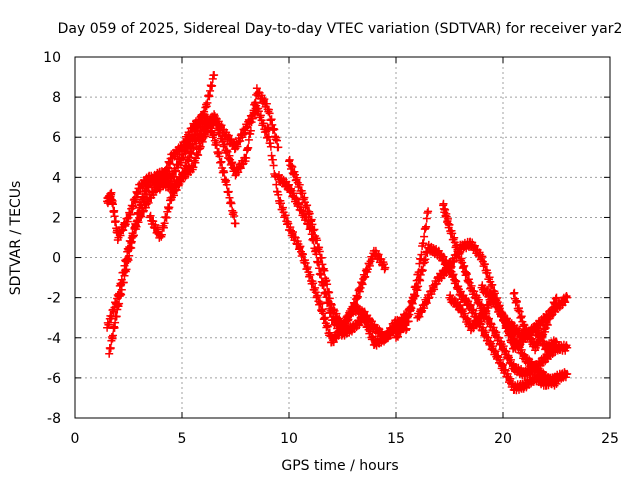 Image resolution: width=640 pixels, height=480 pixels. What do you see at coordinates (16, 238) in the screenshot?
I see `y-axis-label: SDTVAR / TECUs` at bounding box center [16, 238].